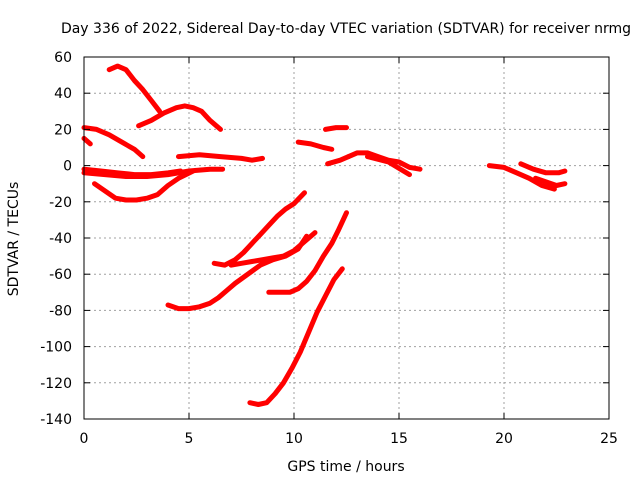 This screenshot has width=640, height=480. Describe the element at coordinates (153, 172) in the screenshot. I see `series-line-s6` at that location.